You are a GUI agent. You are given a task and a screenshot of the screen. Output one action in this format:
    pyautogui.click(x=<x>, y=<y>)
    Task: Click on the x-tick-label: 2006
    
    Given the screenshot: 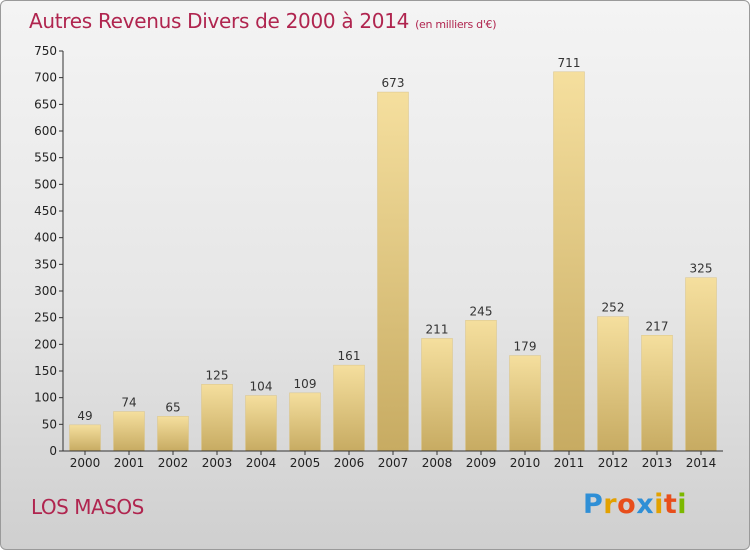 What is the action you would take?
    pyautogui.click(x=349, y=463)
    